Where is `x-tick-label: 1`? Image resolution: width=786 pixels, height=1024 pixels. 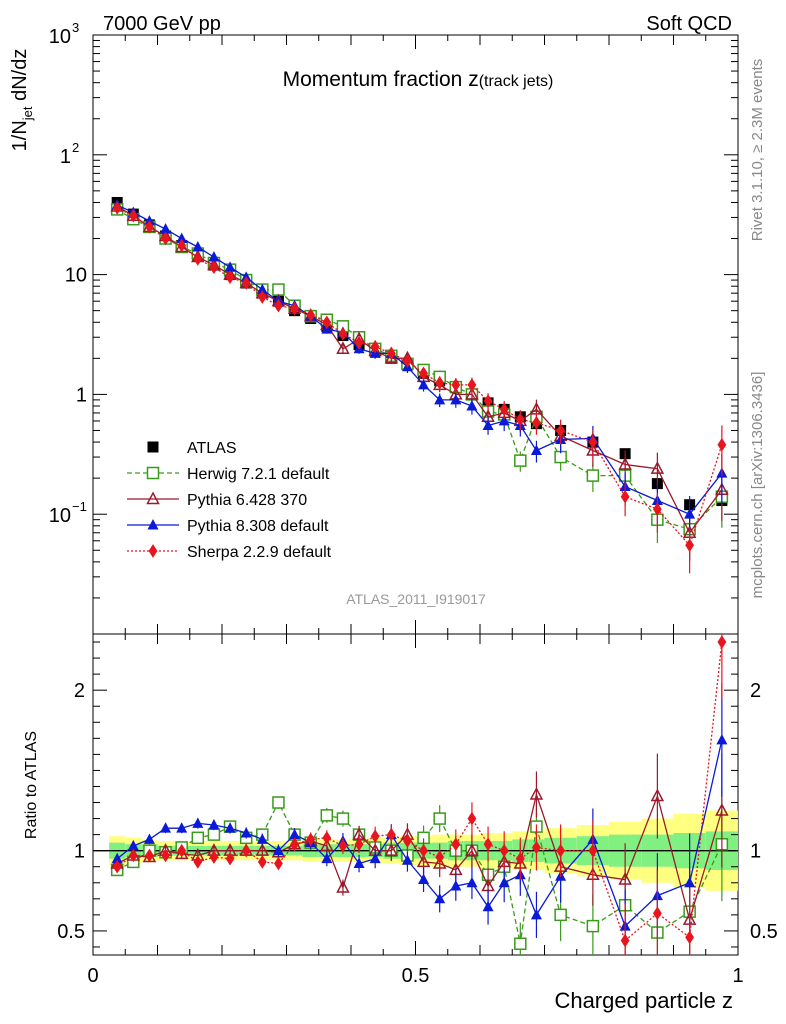
x-tick-label: 1 is located at coordinates (737, 976).